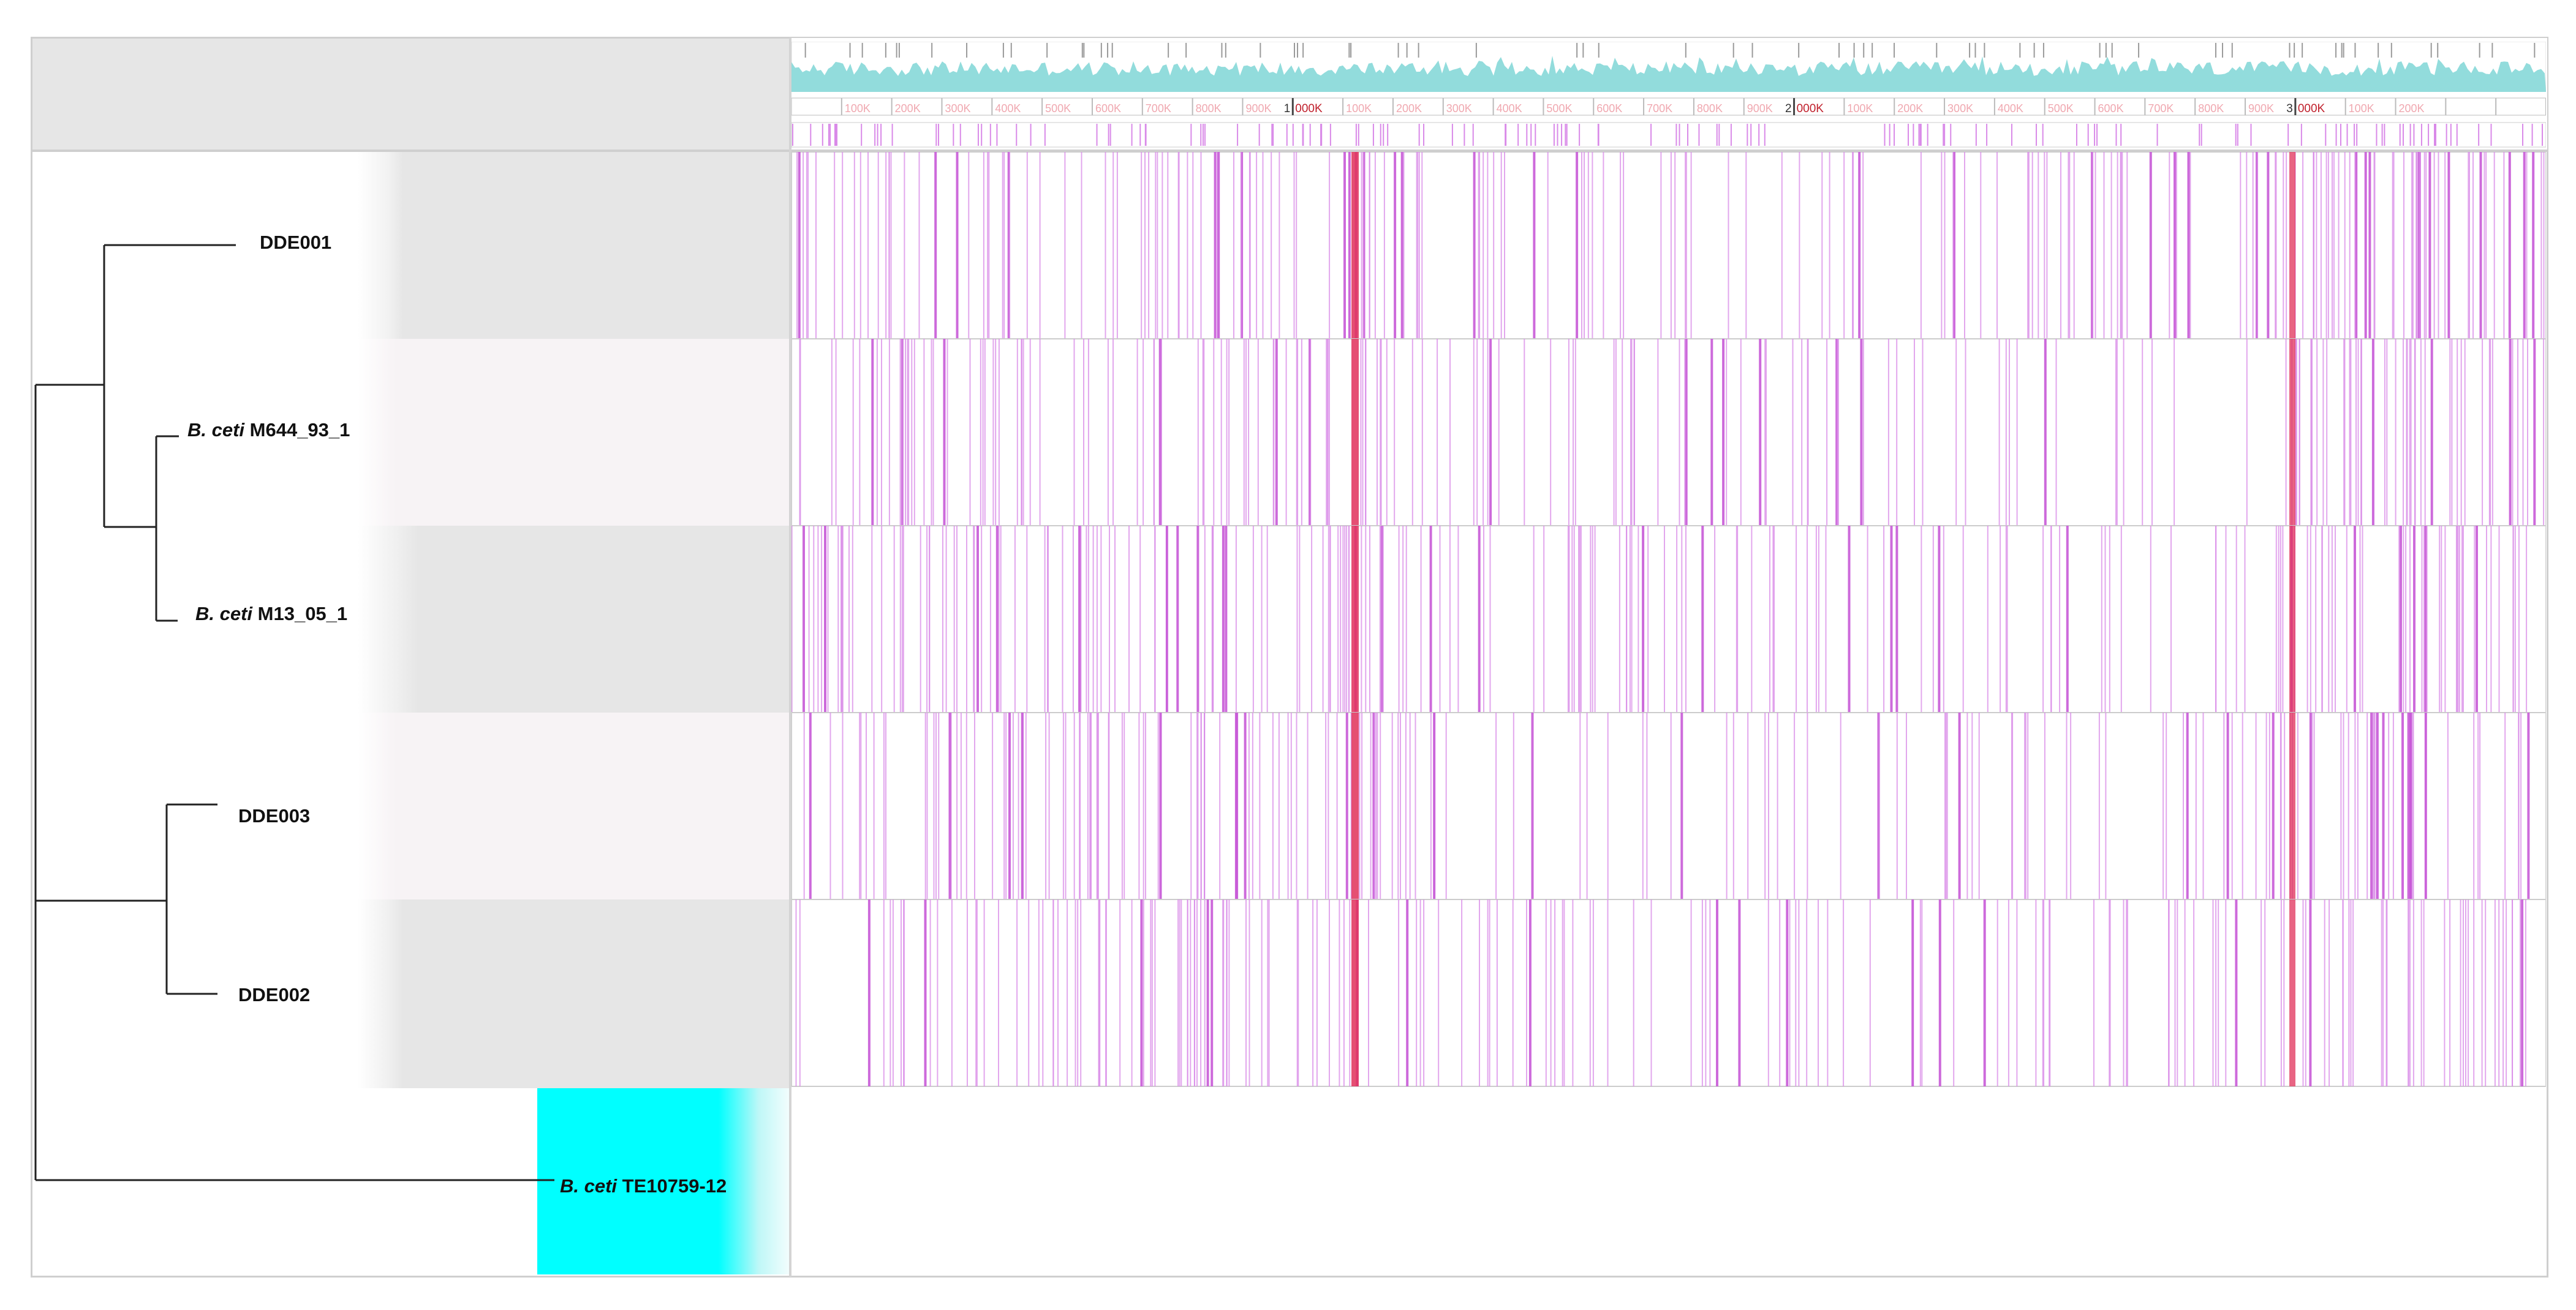 The image size is (2576, 1310). Describe the element at coordinates (410, 432) in the screenshot. I see `row-bg-m644` at that location.